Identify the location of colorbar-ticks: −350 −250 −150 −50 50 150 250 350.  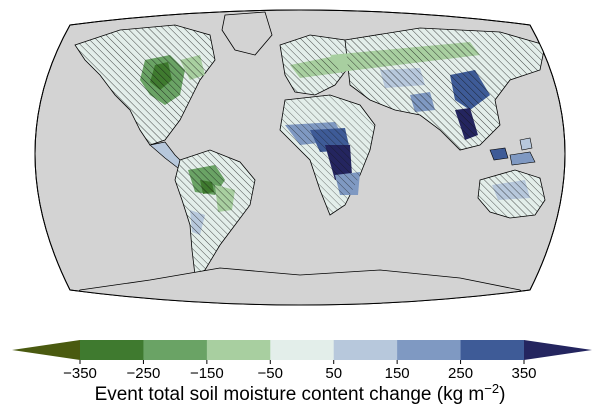
(300, 371).